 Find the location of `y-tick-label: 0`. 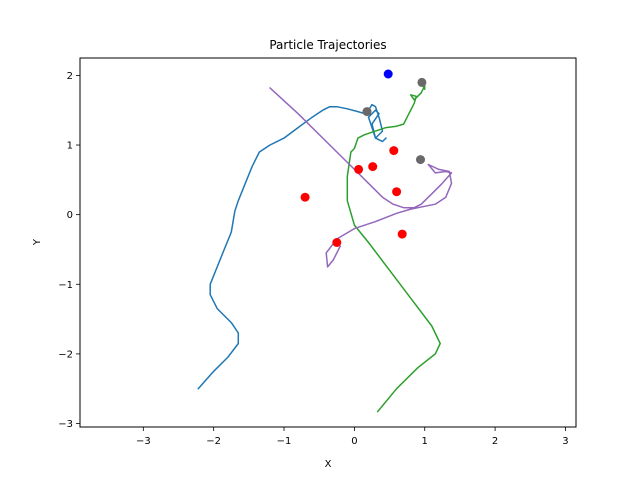

y-tick-label: 0 is located at coordinates (70, 215).